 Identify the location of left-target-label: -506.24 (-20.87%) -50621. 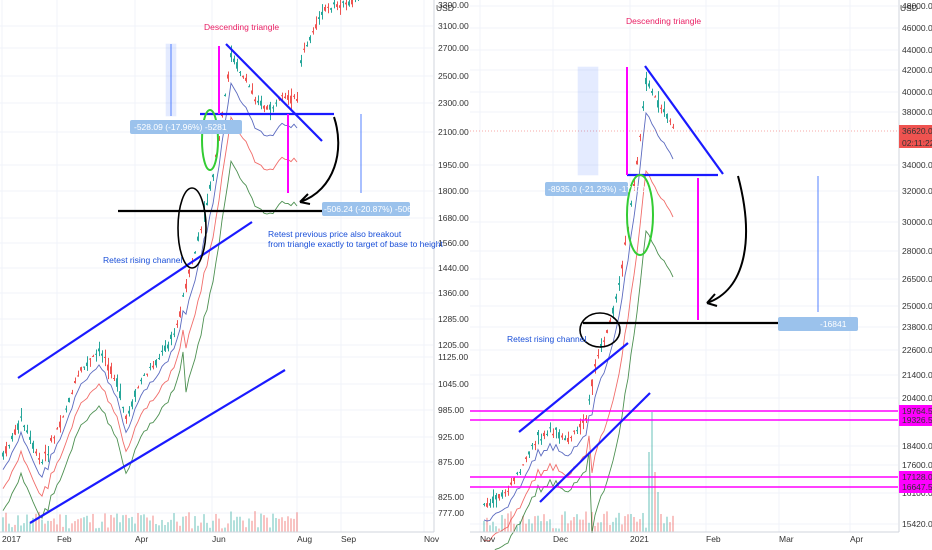
(373, 209).